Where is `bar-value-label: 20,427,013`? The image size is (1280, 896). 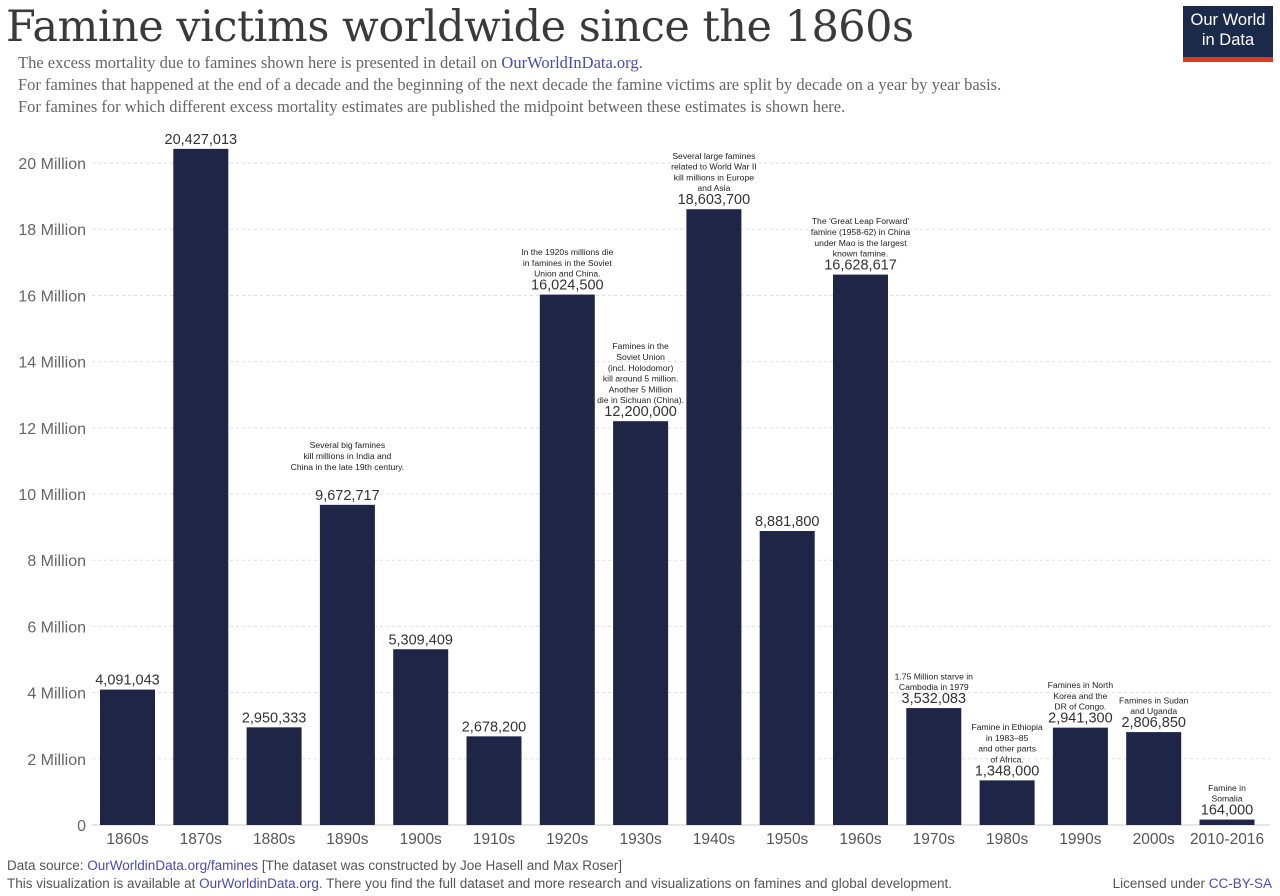 bar-value-label: 20,427,013 is located at coordinates (201, 140).